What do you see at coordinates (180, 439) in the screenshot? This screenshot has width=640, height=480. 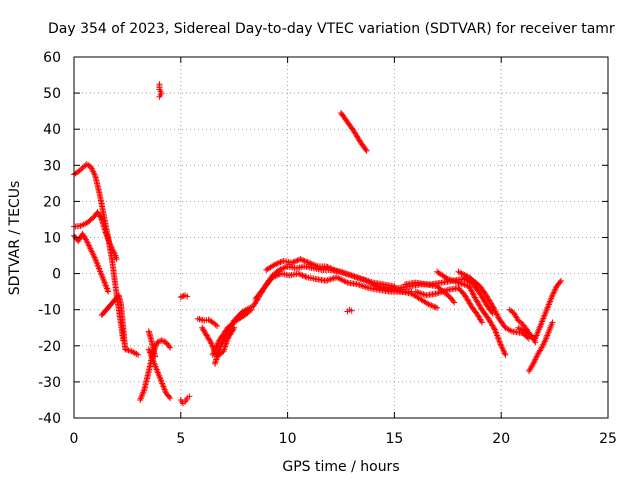 I see `x-tick-label: 5` at bounding box center [180, 439].